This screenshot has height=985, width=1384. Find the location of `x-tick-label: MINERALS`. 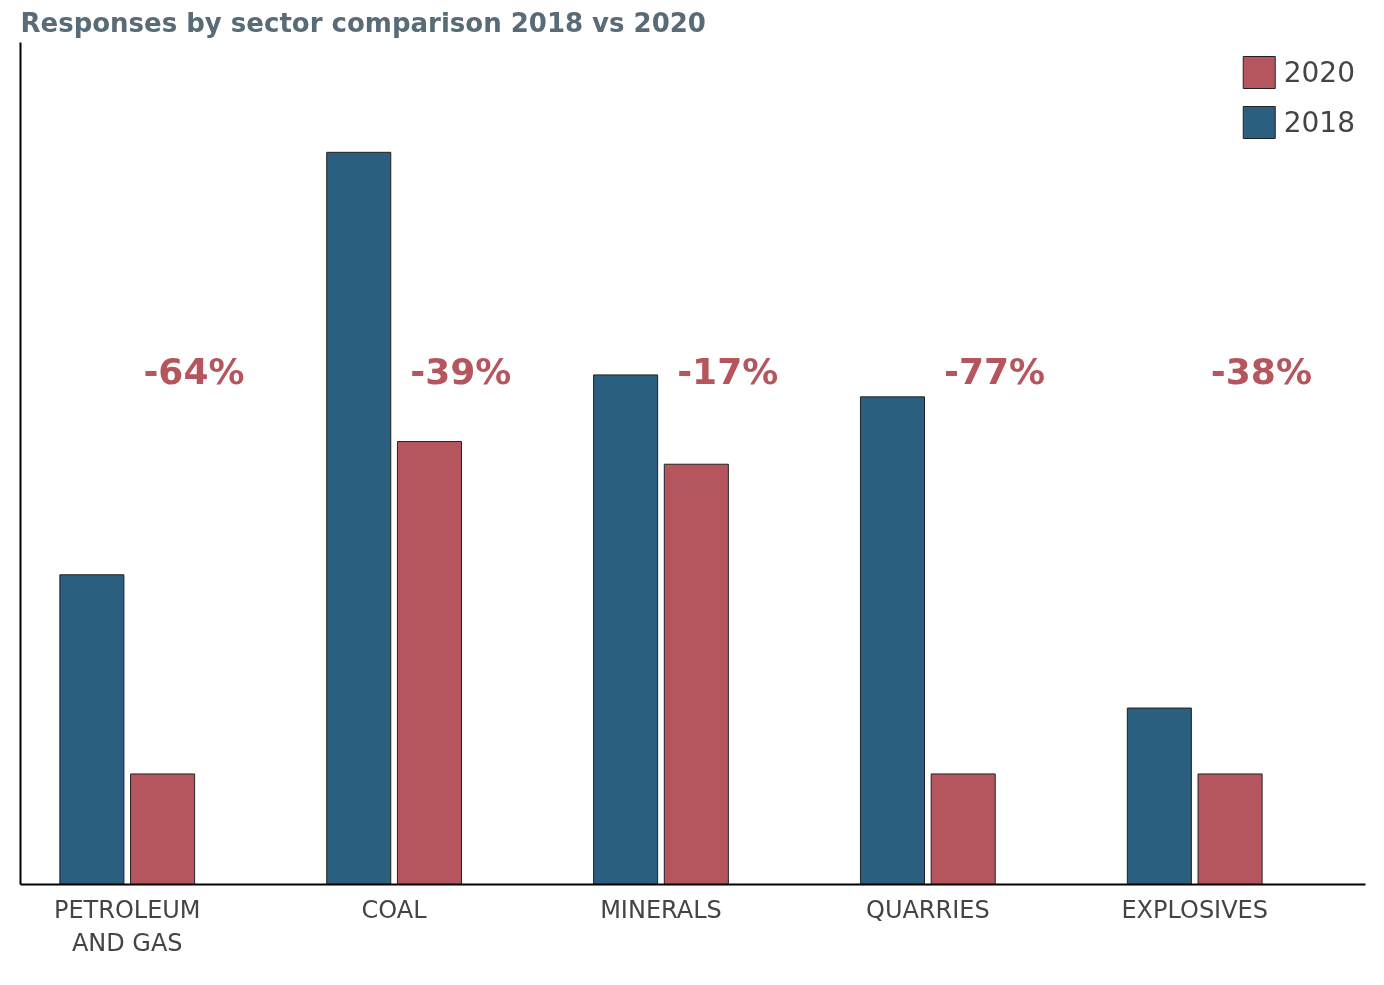

x-tick-label: MINERALS is located at coordinates (661, 909).